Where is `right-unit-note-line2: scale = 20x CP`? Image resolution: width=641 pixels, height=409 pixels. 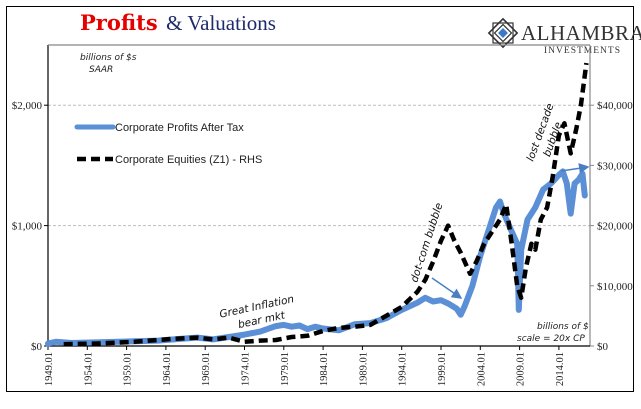 right-unit-note-line2: scale = 20x CP is located at coordinates (551, 339).